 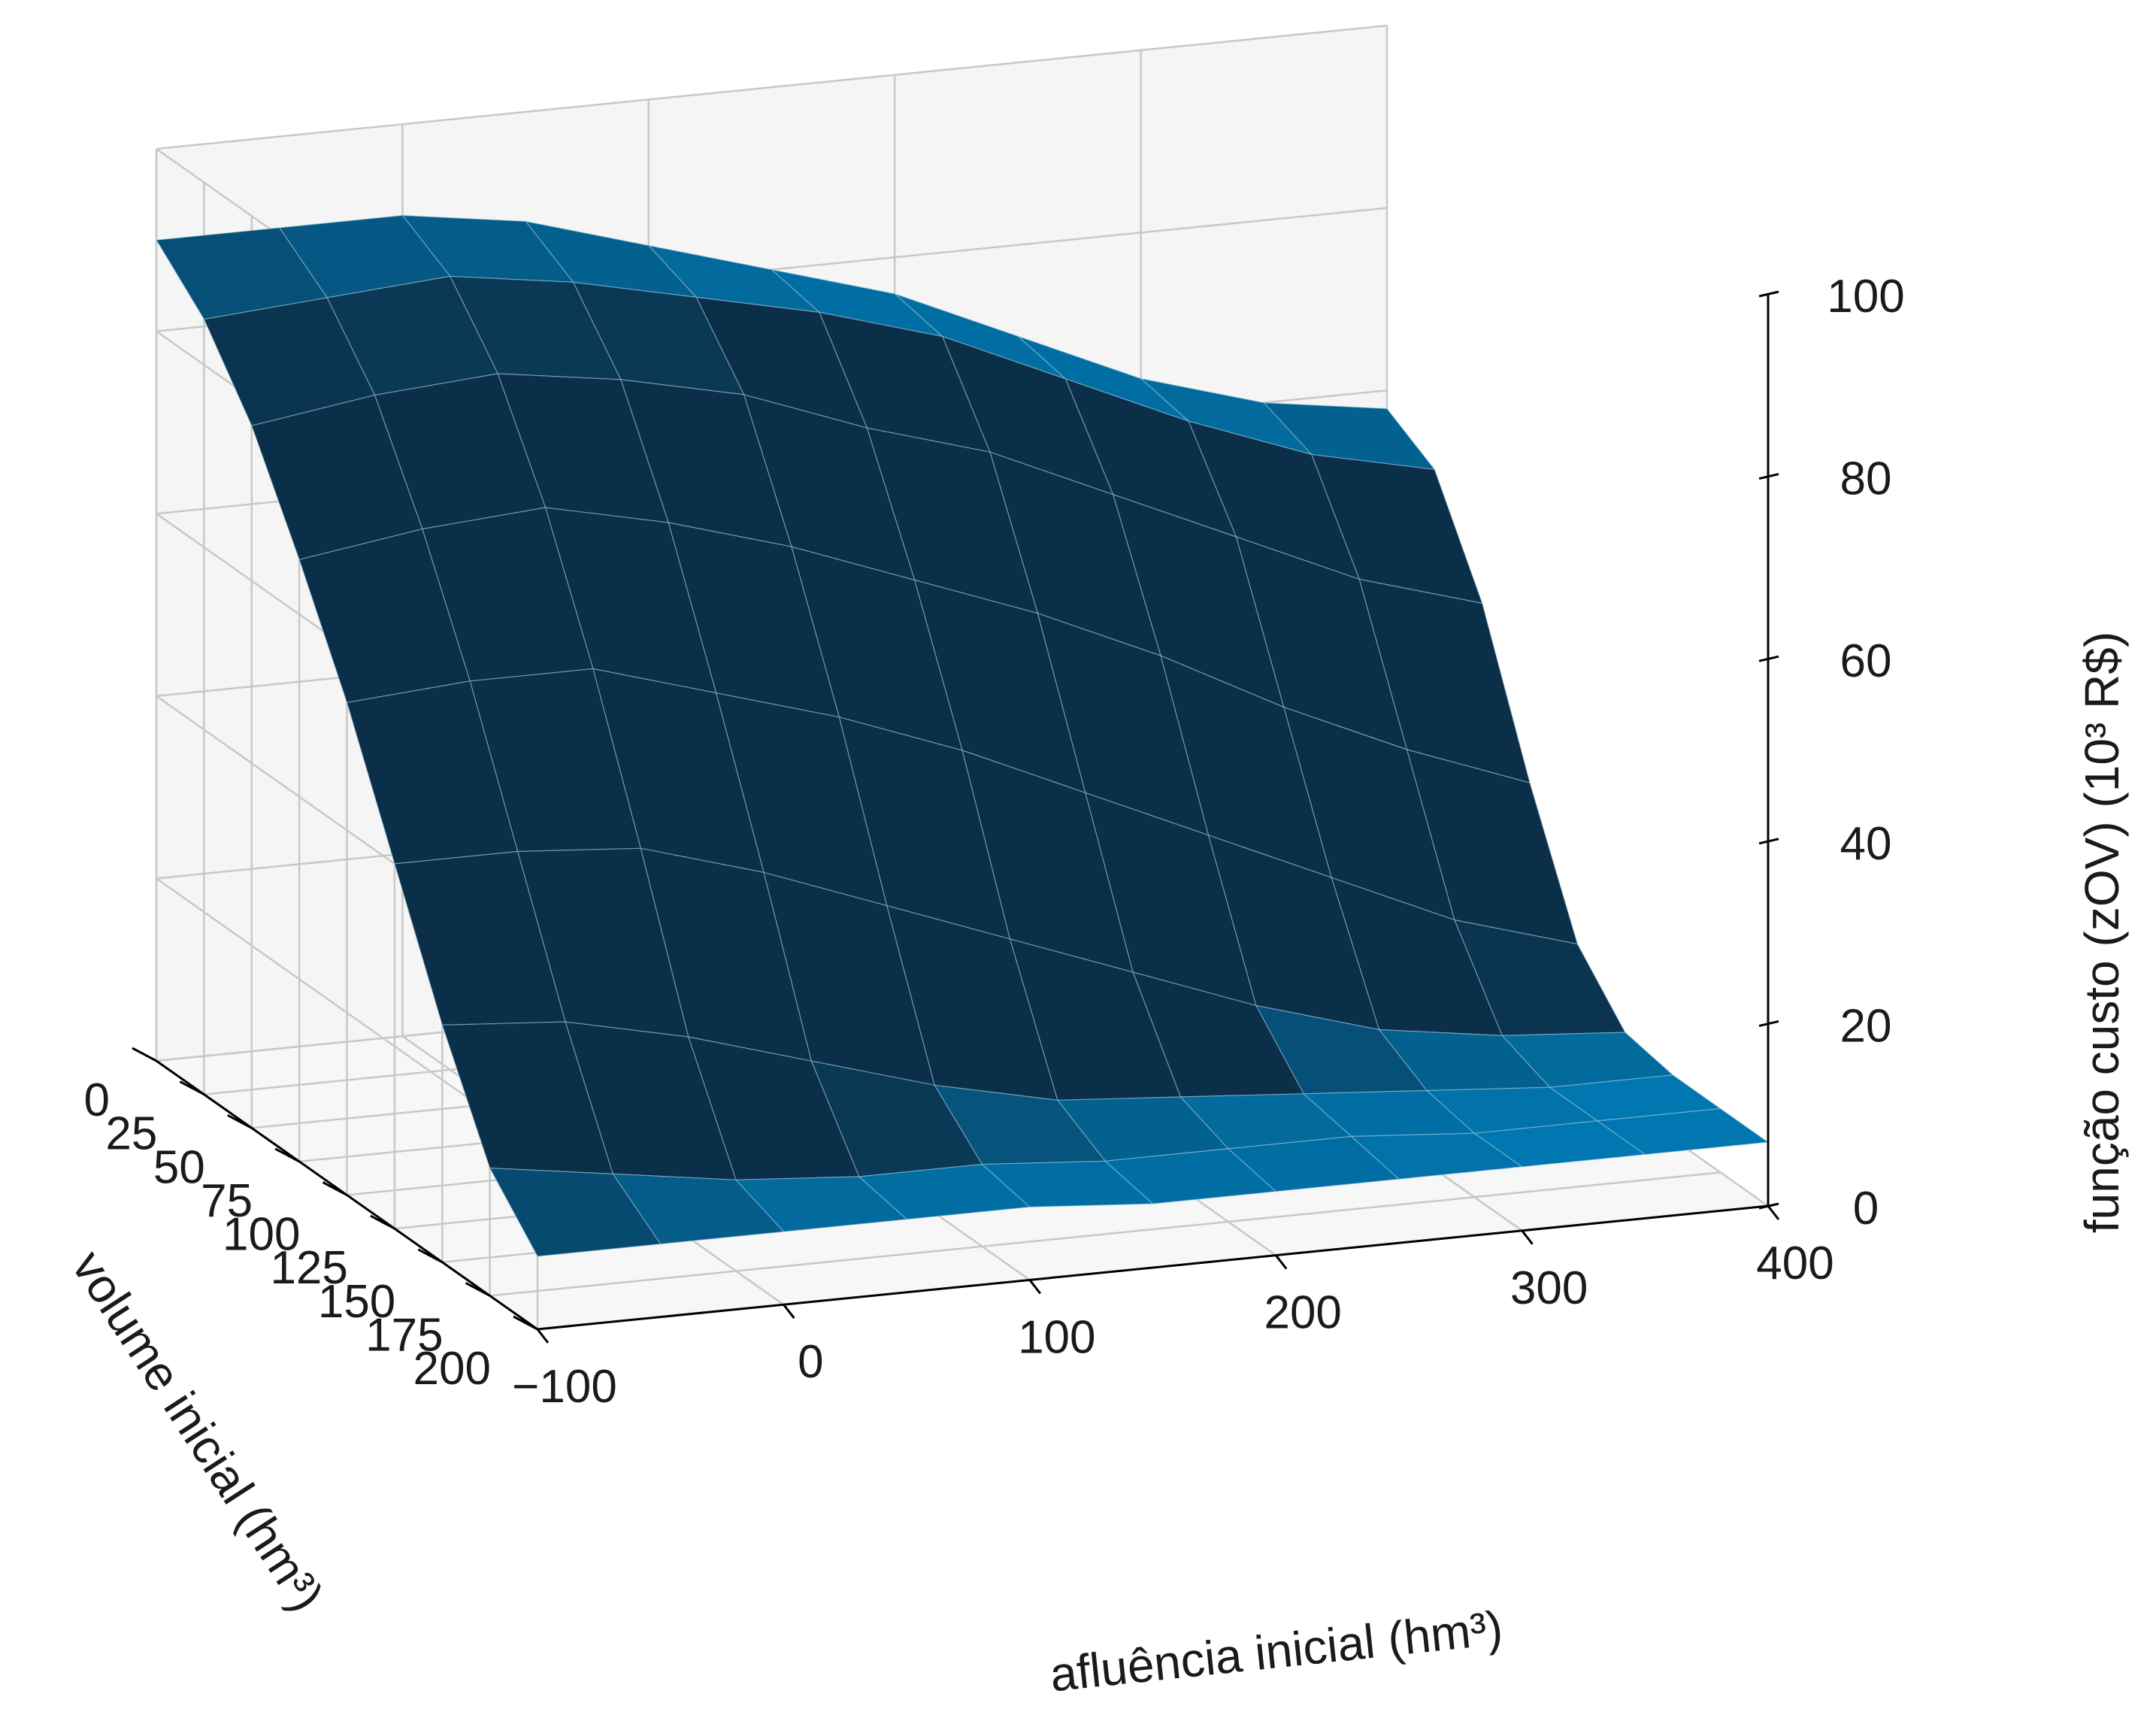 What do you see at coordinates (198, 1430) in the screenshot?
I see `y-axis-label: volume inicial (hm³)` at bounding box center [198, 1430].